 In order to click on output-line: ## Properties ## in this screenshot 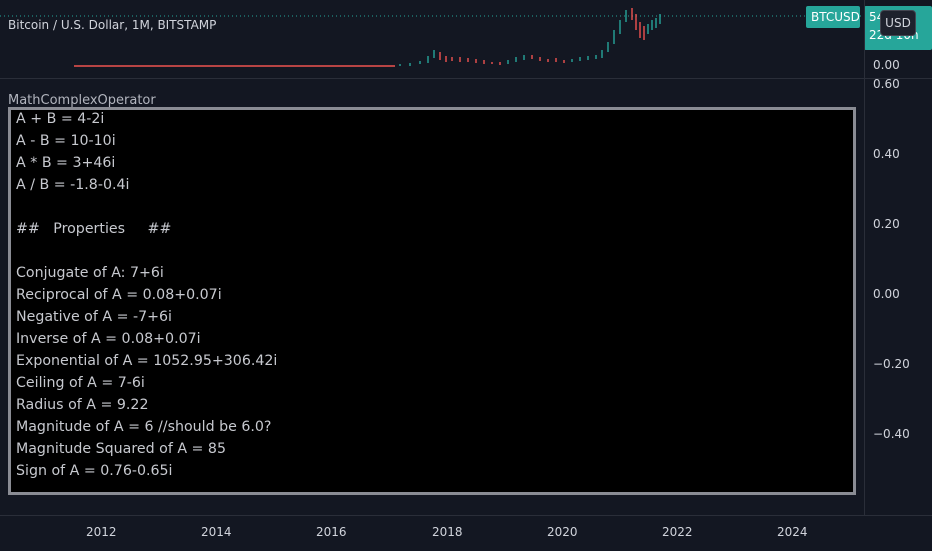, I will do `click(94, 229)`.